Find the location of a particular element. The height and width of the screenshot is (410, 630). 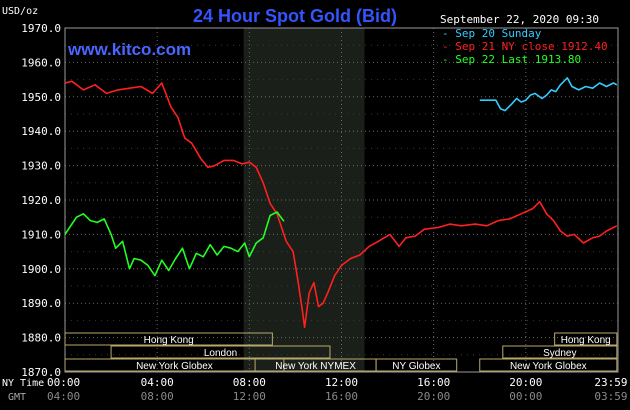

y-axis-unit: USD/oz is located at coordinates (20, 11).